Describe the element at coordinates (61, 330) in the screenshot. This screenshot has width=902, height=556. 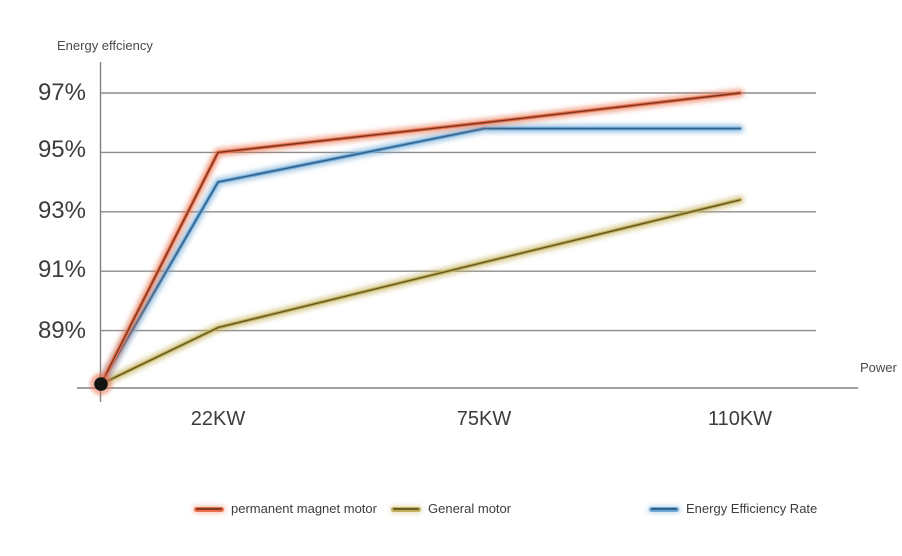
I see `y-tick-89: 89%` at that location.